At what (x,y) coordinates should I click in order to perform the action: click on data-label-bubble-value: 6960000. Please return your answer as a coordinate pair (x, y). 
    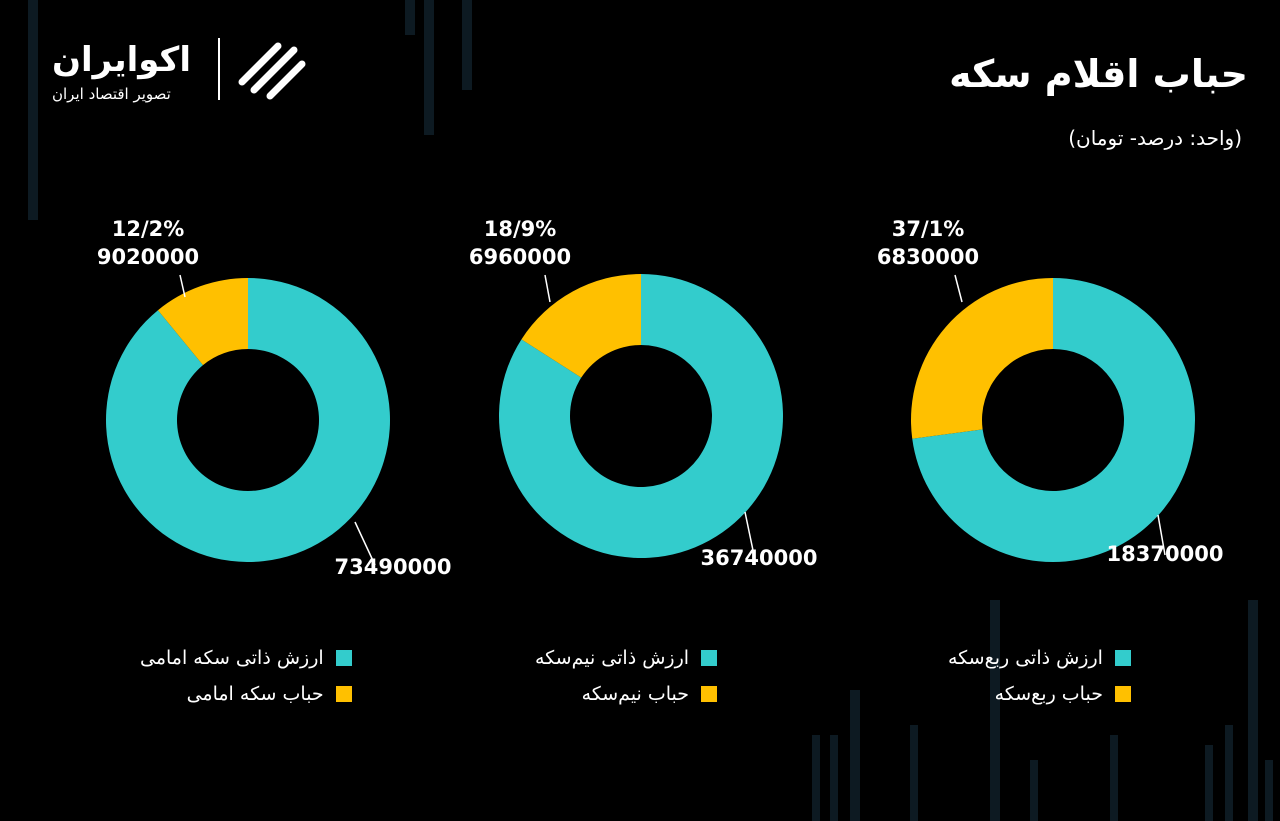
    Looking at the image, I should click on (520, 257).